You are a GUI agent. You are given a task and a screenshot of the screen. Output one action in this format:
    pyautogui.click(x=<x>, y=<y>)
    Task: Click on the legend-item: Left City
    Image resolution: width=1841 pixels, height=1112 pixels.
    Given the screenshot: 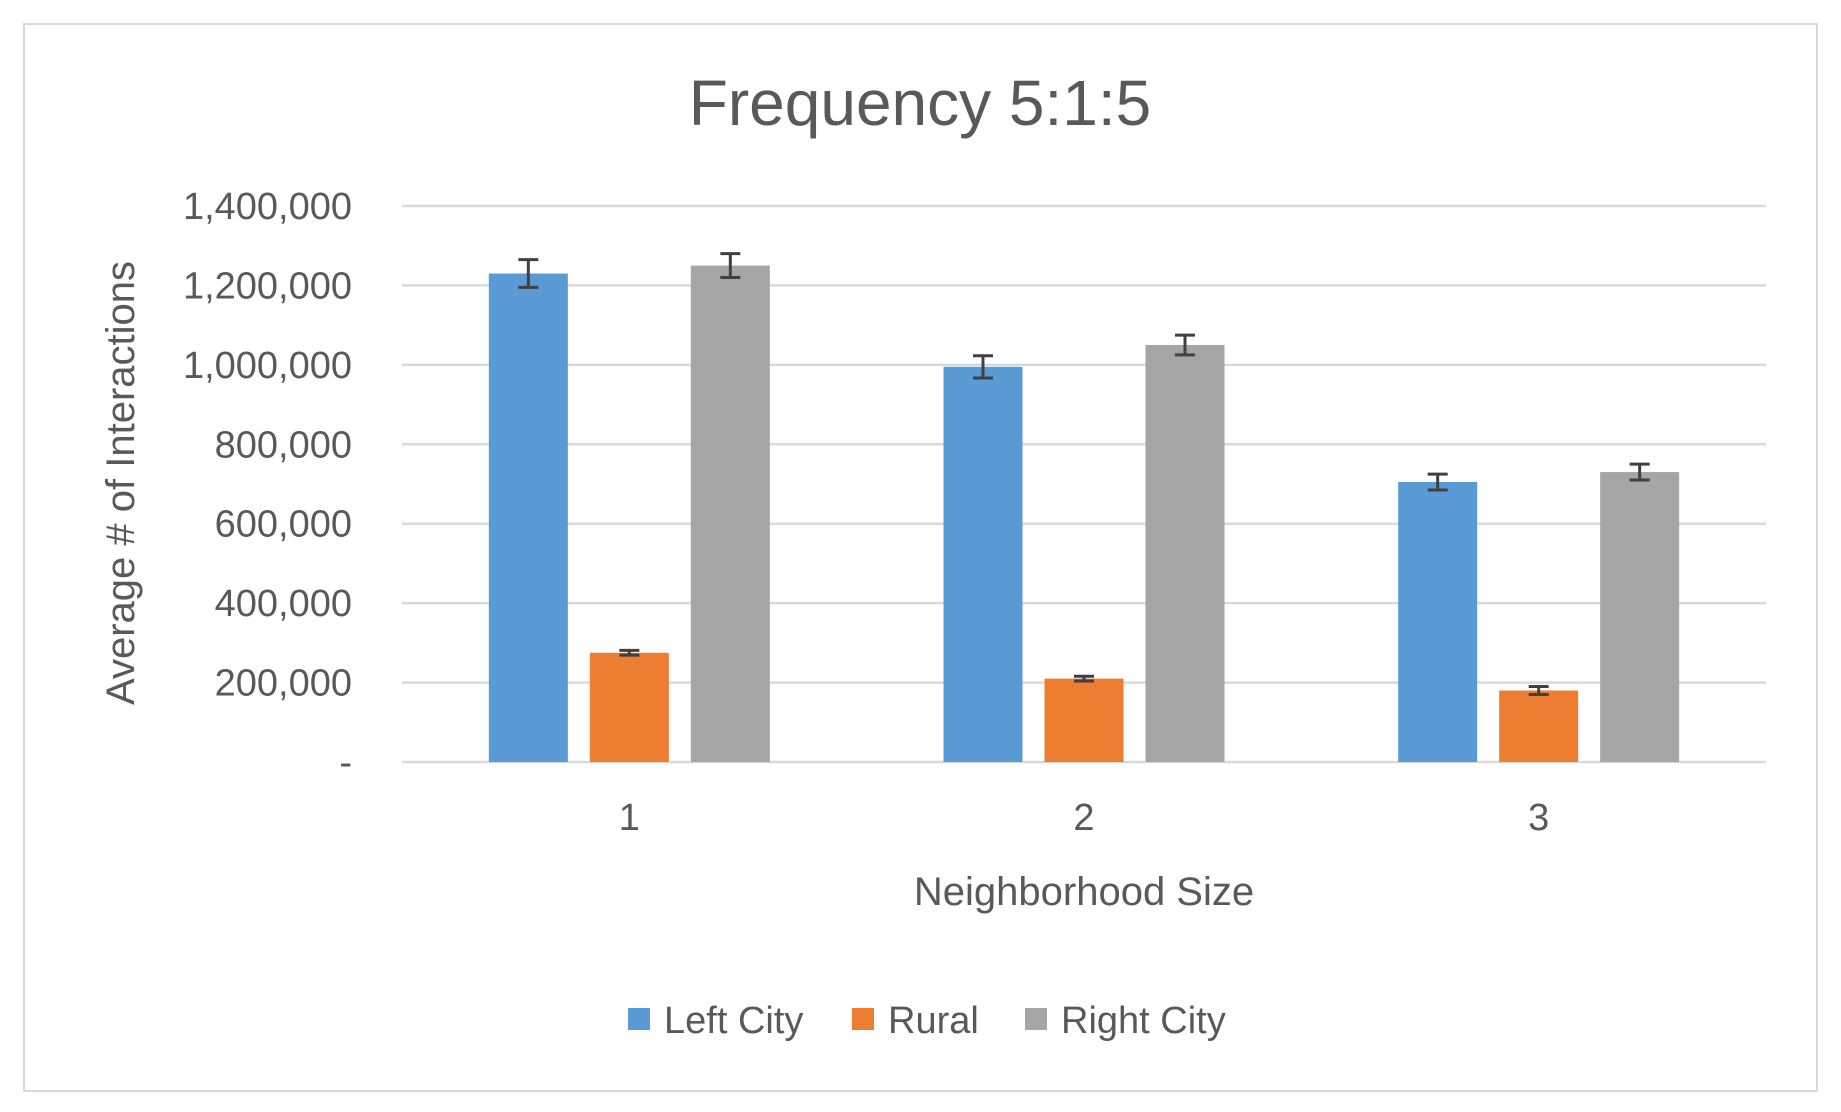 What is the action you would take?
    pyautogui.click(x=715, y=1021)
    